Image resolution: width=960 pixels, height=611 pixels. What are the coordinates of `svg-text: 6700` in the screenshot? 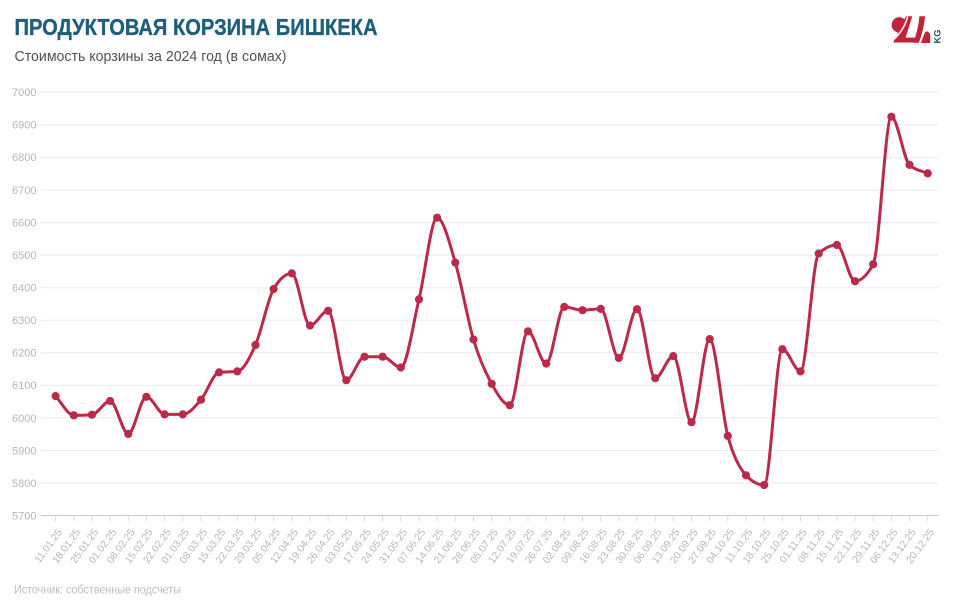 It's located at (24, 191).